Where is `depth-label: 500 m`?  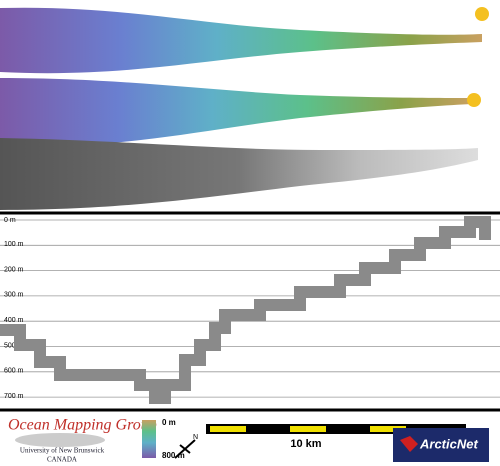 depth-label: 500 m is located at coordinates (14, 345).